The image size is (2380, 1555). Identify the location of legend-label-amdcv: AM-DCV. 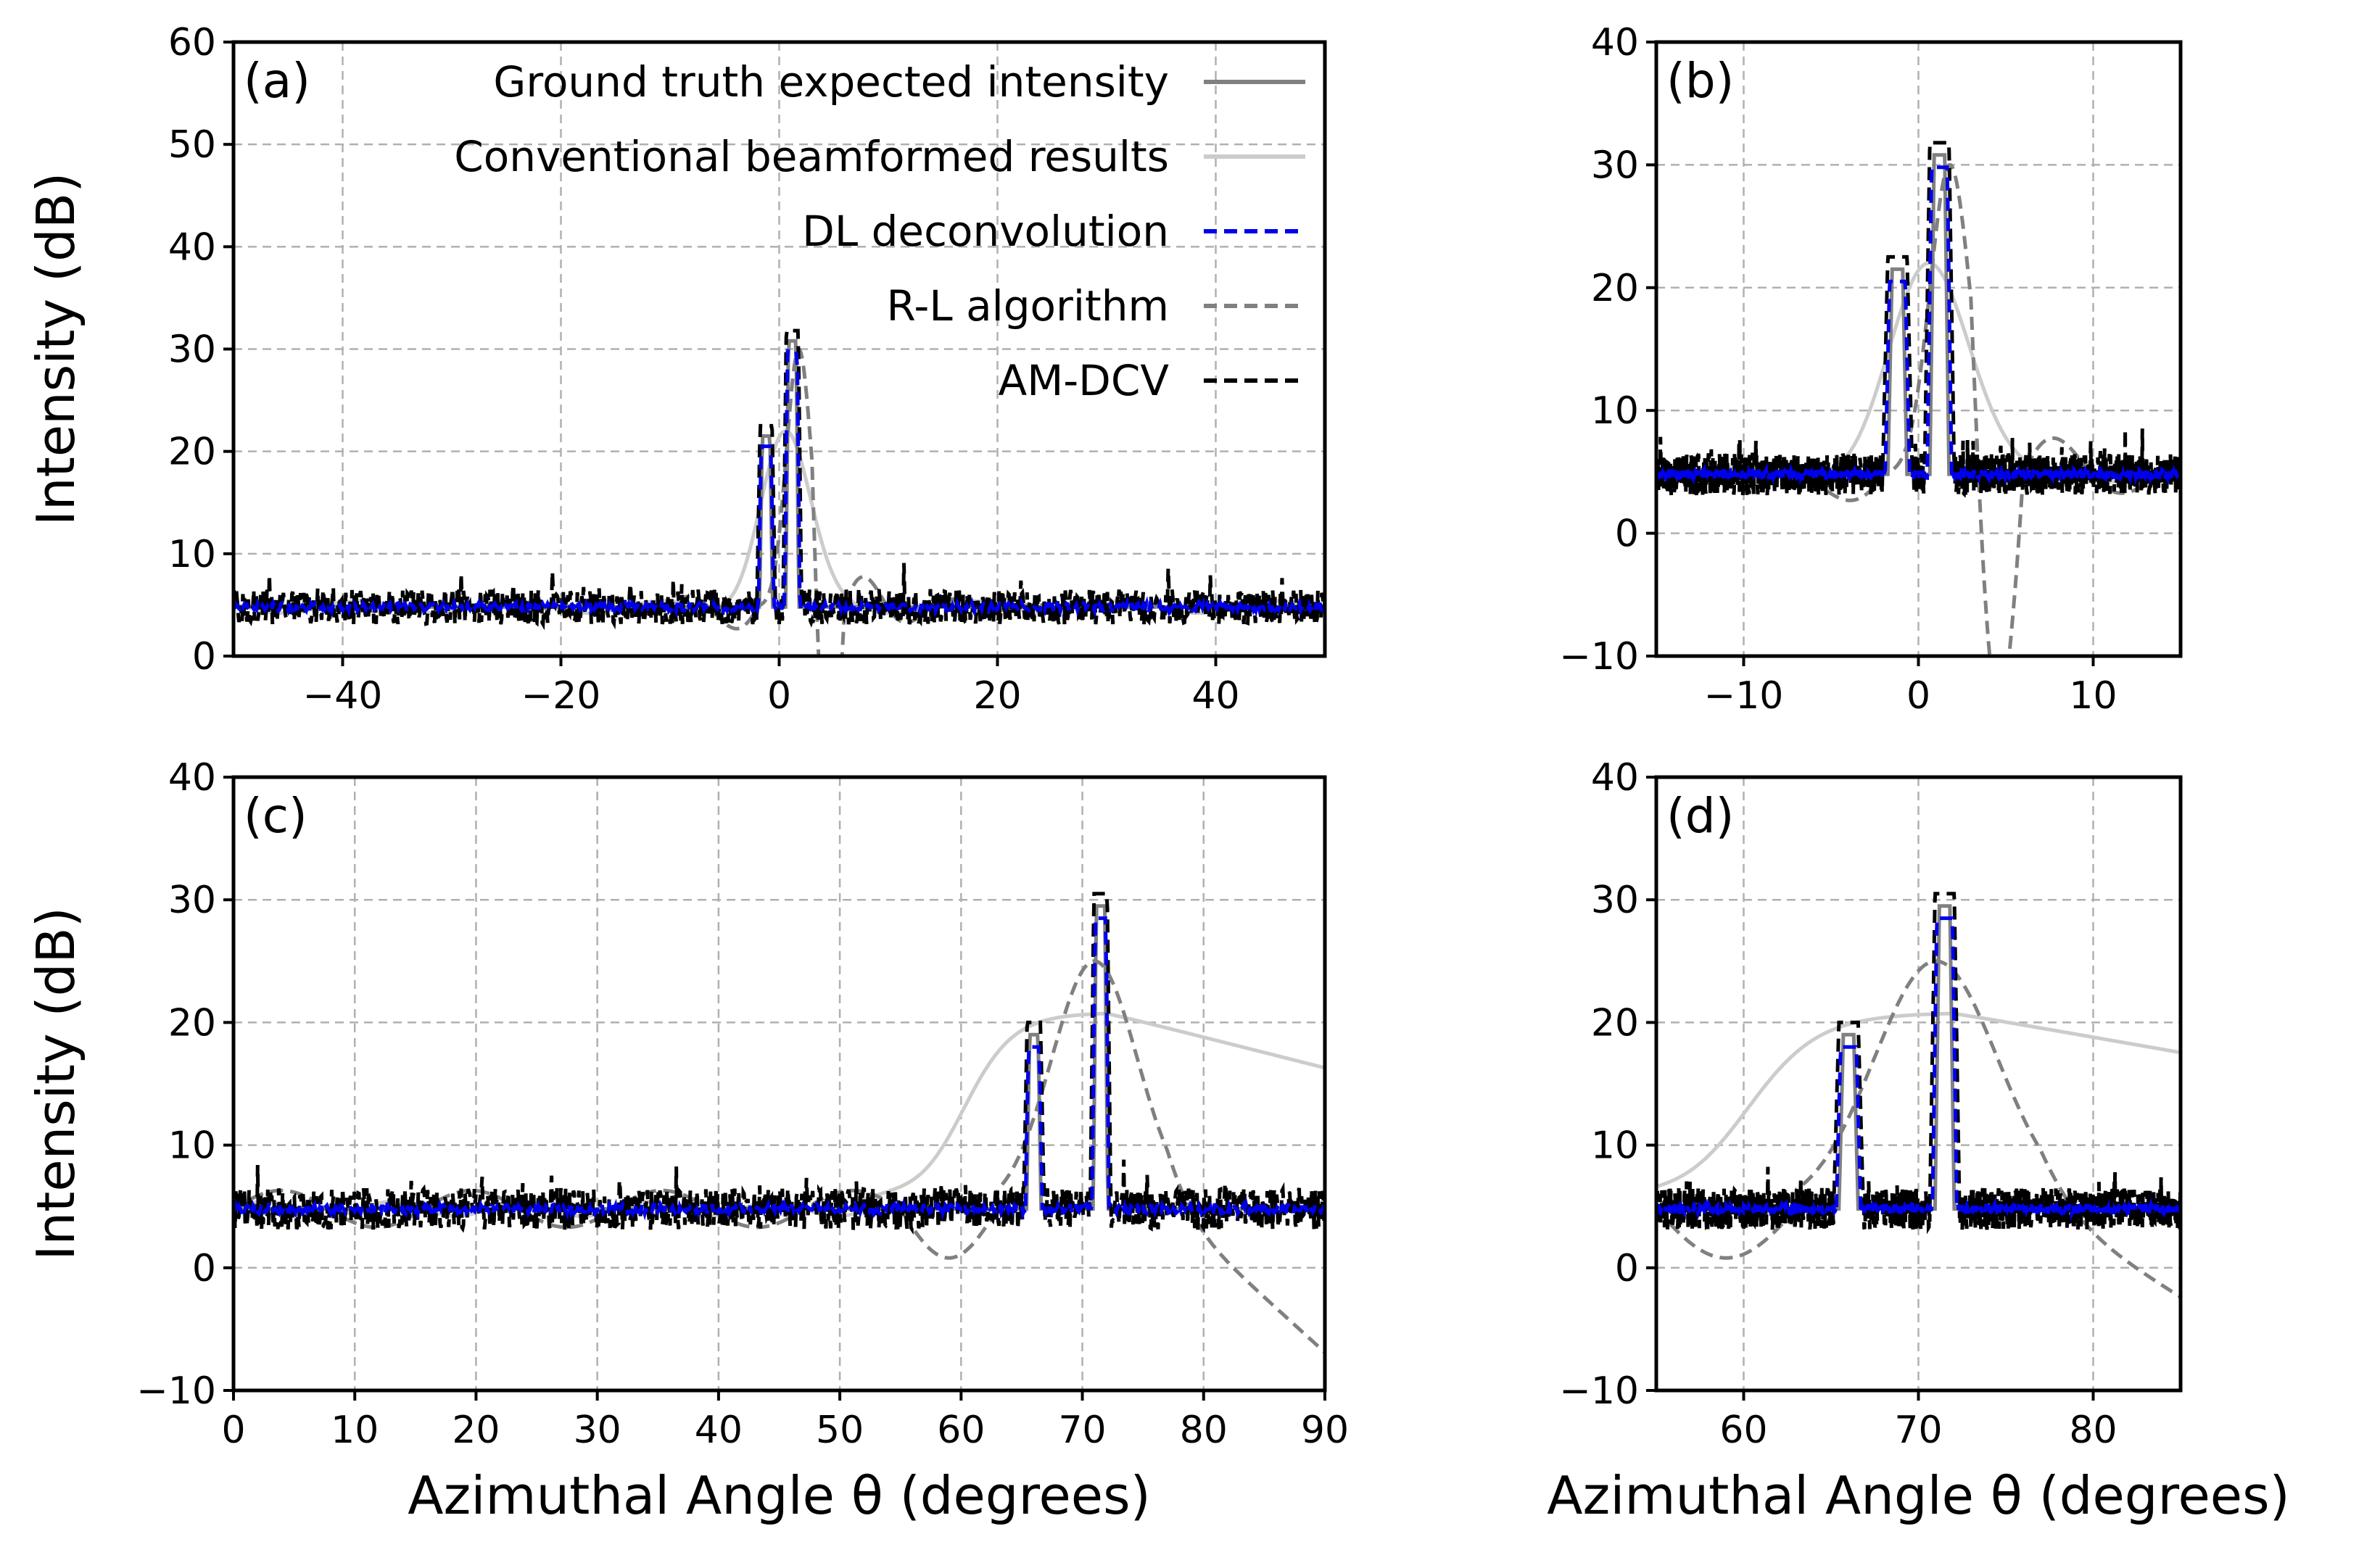
(1084, 380).